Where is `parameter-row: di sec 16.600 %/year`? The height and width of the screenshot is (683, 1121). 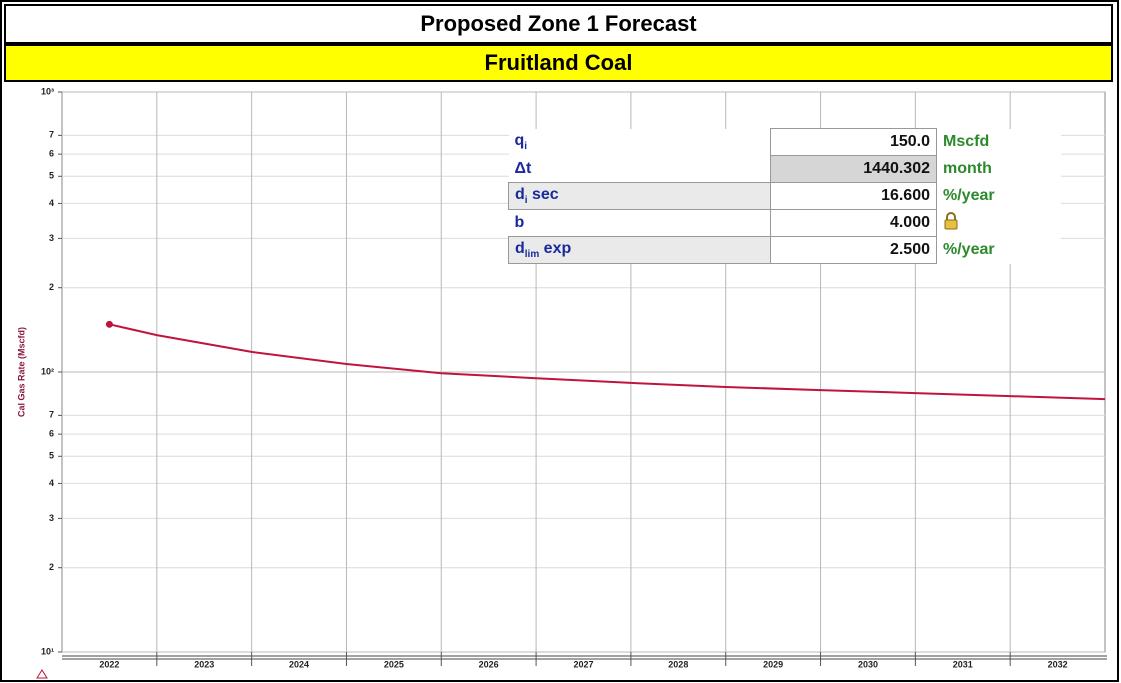 parameter-row: di sec 16.600 %/year is located at coordinates (784, 196).